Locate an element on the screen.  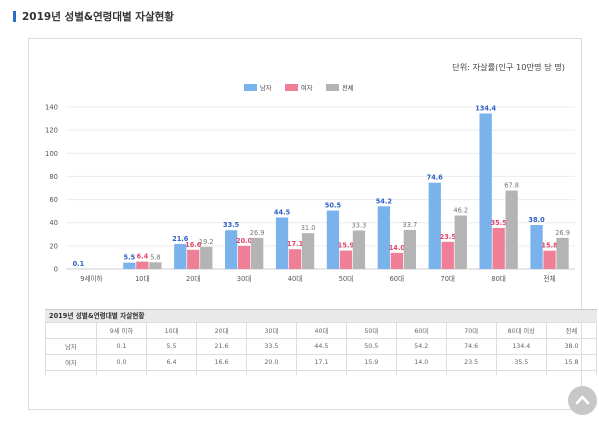
data-label: 33.3 is located at coordinates (359, 225).